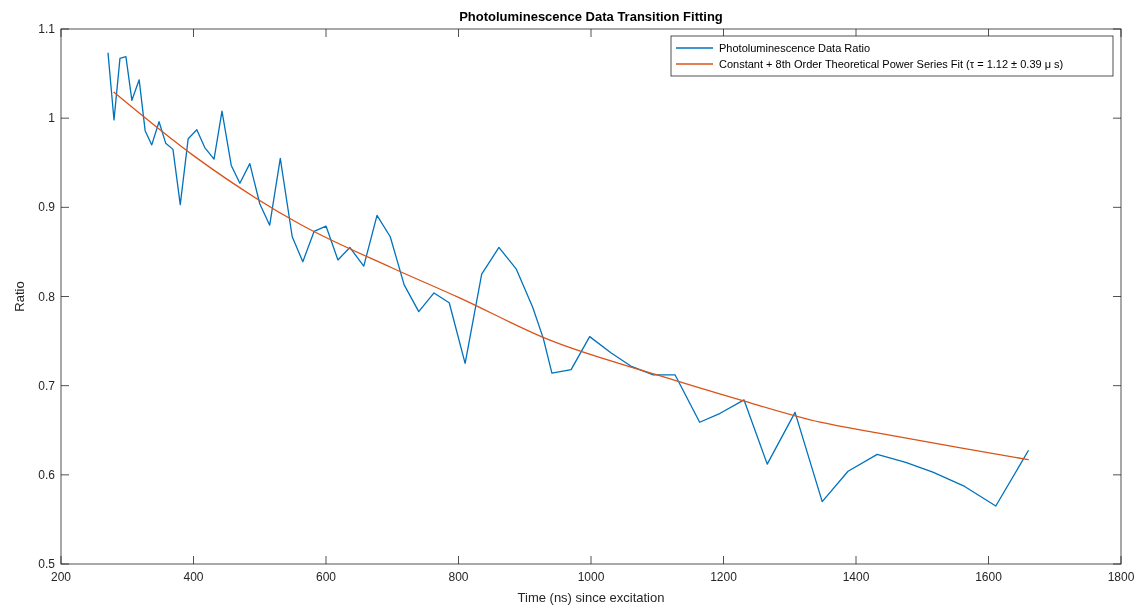 The image size is (1143, 612). I want to click on x-tick-label: 600, so click(326, 577).